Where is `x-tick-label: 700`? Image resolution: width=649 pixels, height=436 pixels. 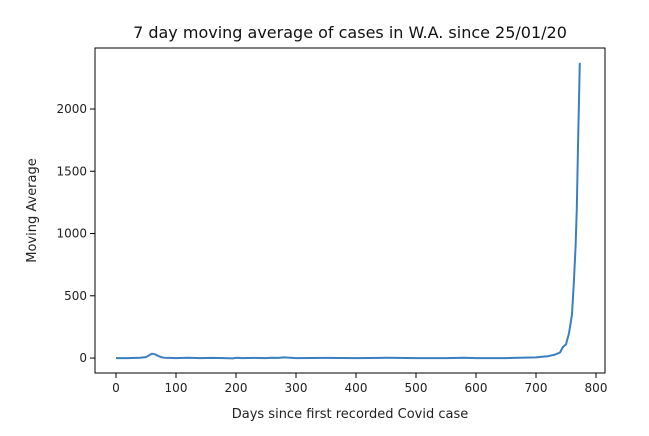
x-tick-label: 700 is located at coordinates (536, 388).